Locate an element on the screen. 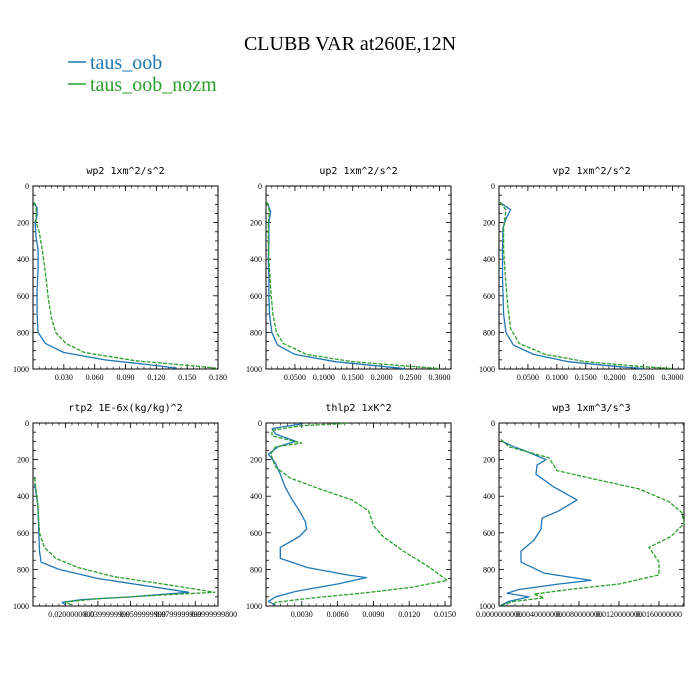  x-tick-label: 0.0120 is located at coordinates (409, 614).